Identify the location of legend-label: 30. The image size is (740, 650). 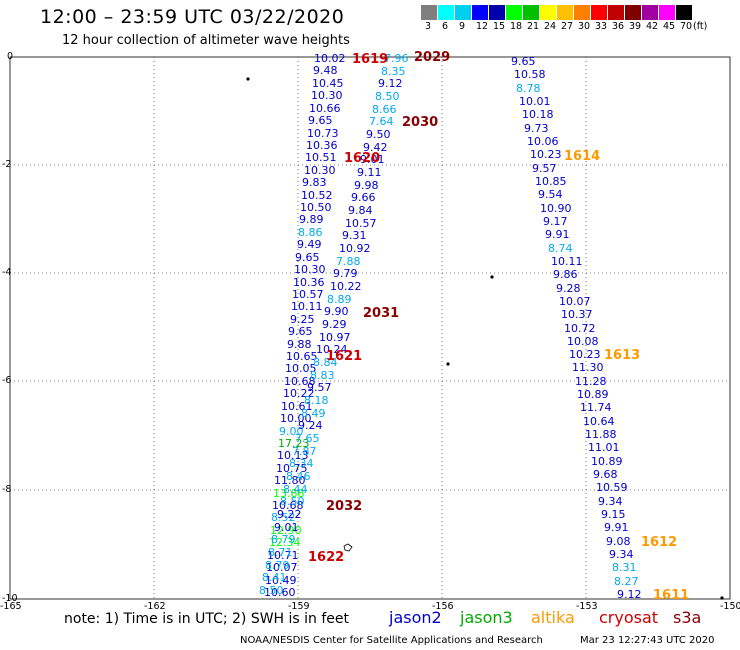
(584, 26).